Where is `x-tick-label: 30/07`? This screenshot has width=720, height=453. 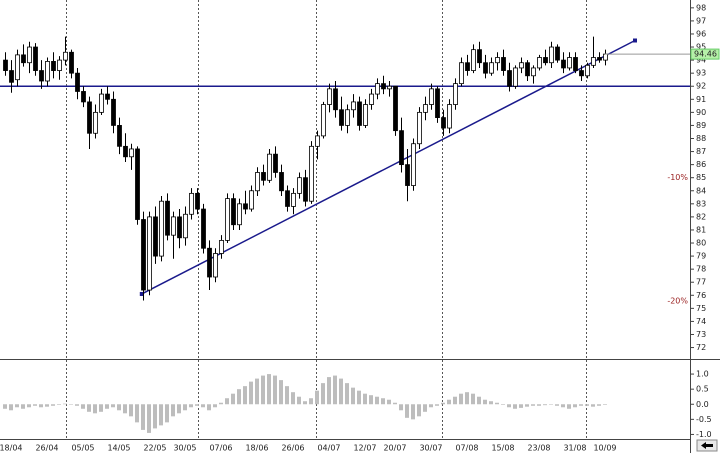
x-tick-label: 30/07 is located at coordinates (430, 448).